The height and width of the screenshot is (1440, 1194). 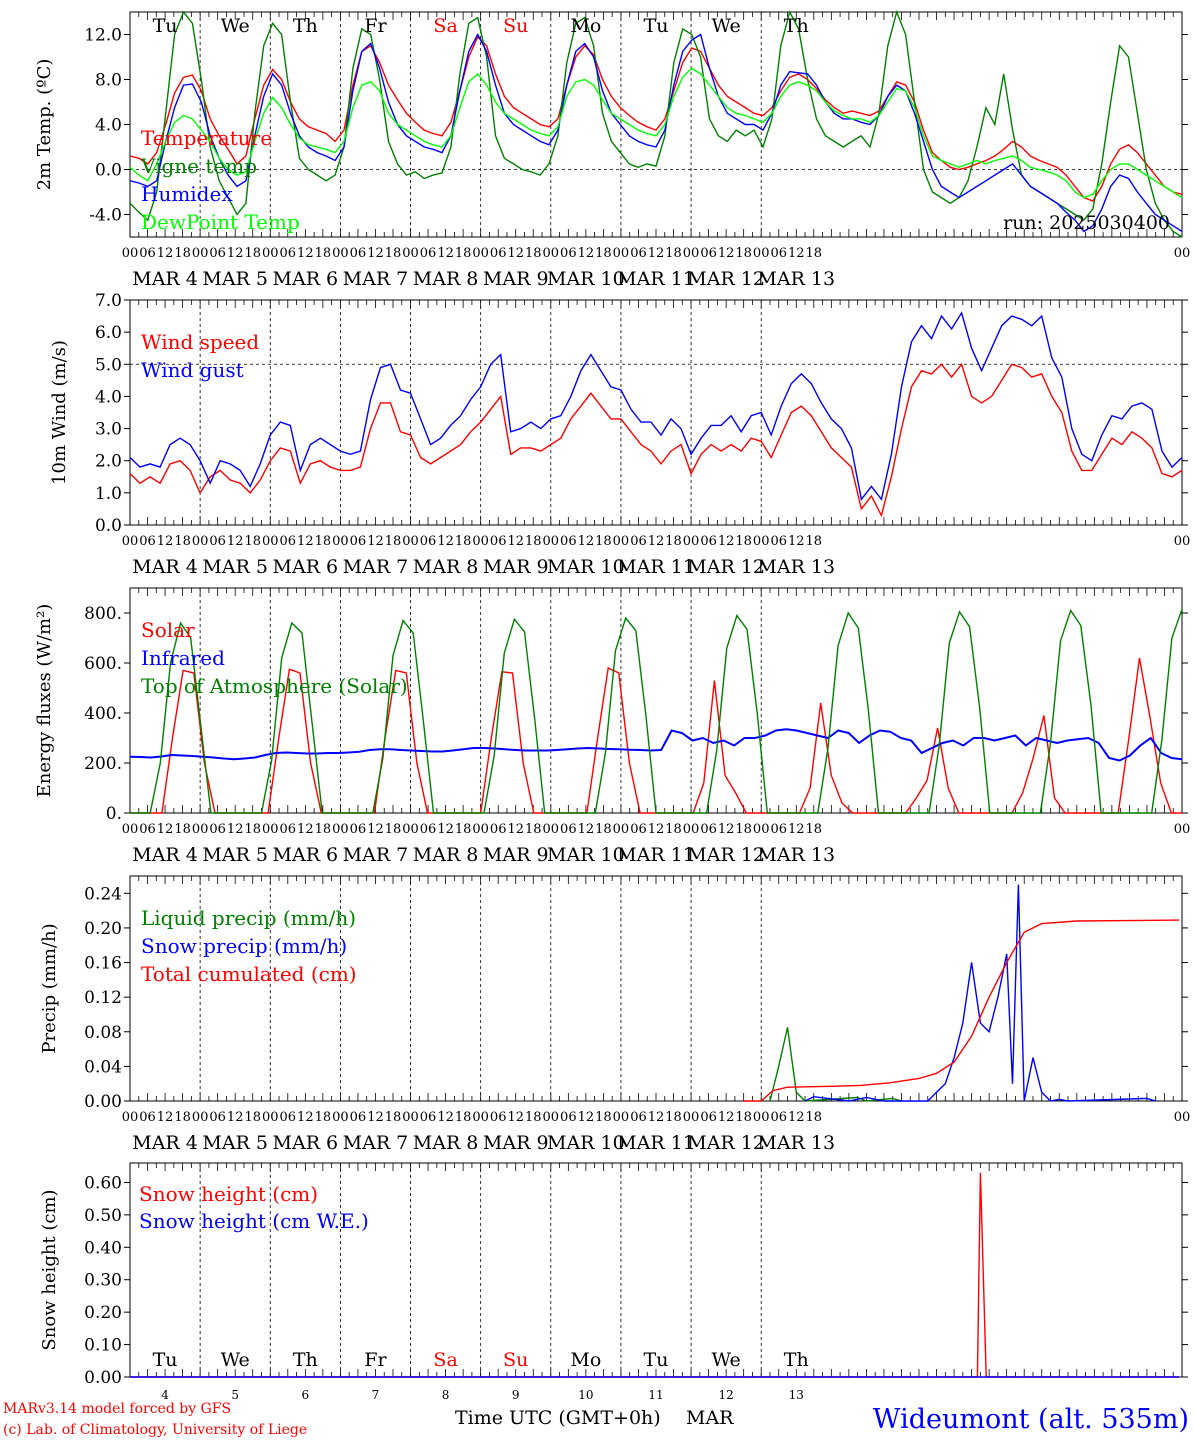 I want to click on weekday-label: Mo, so click(x=585, y=1360).